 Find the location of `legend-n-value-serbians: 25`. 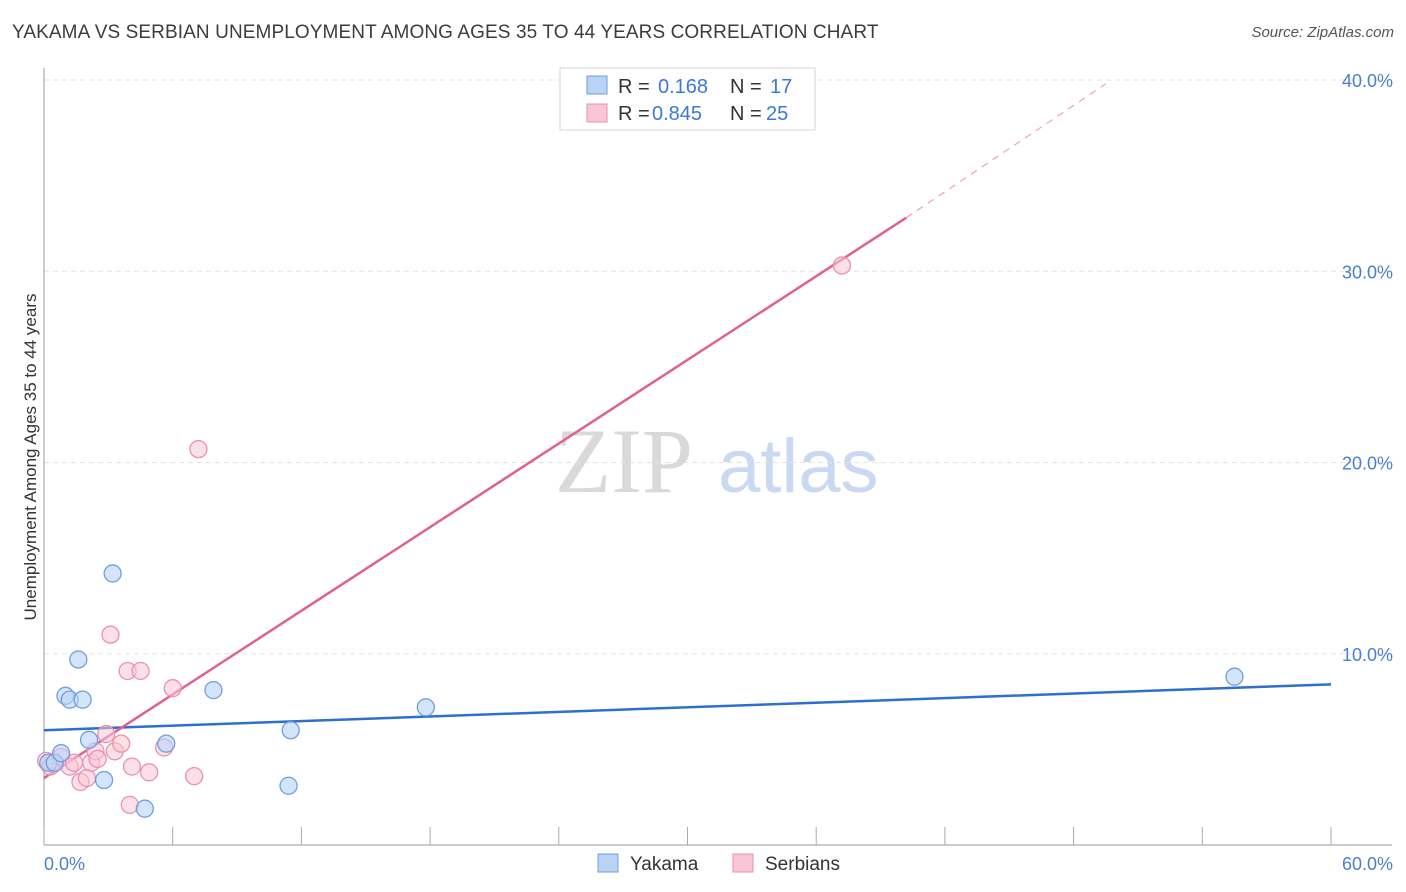

legend-n-value-serbians: 25 is located at coordinates (777, 114).